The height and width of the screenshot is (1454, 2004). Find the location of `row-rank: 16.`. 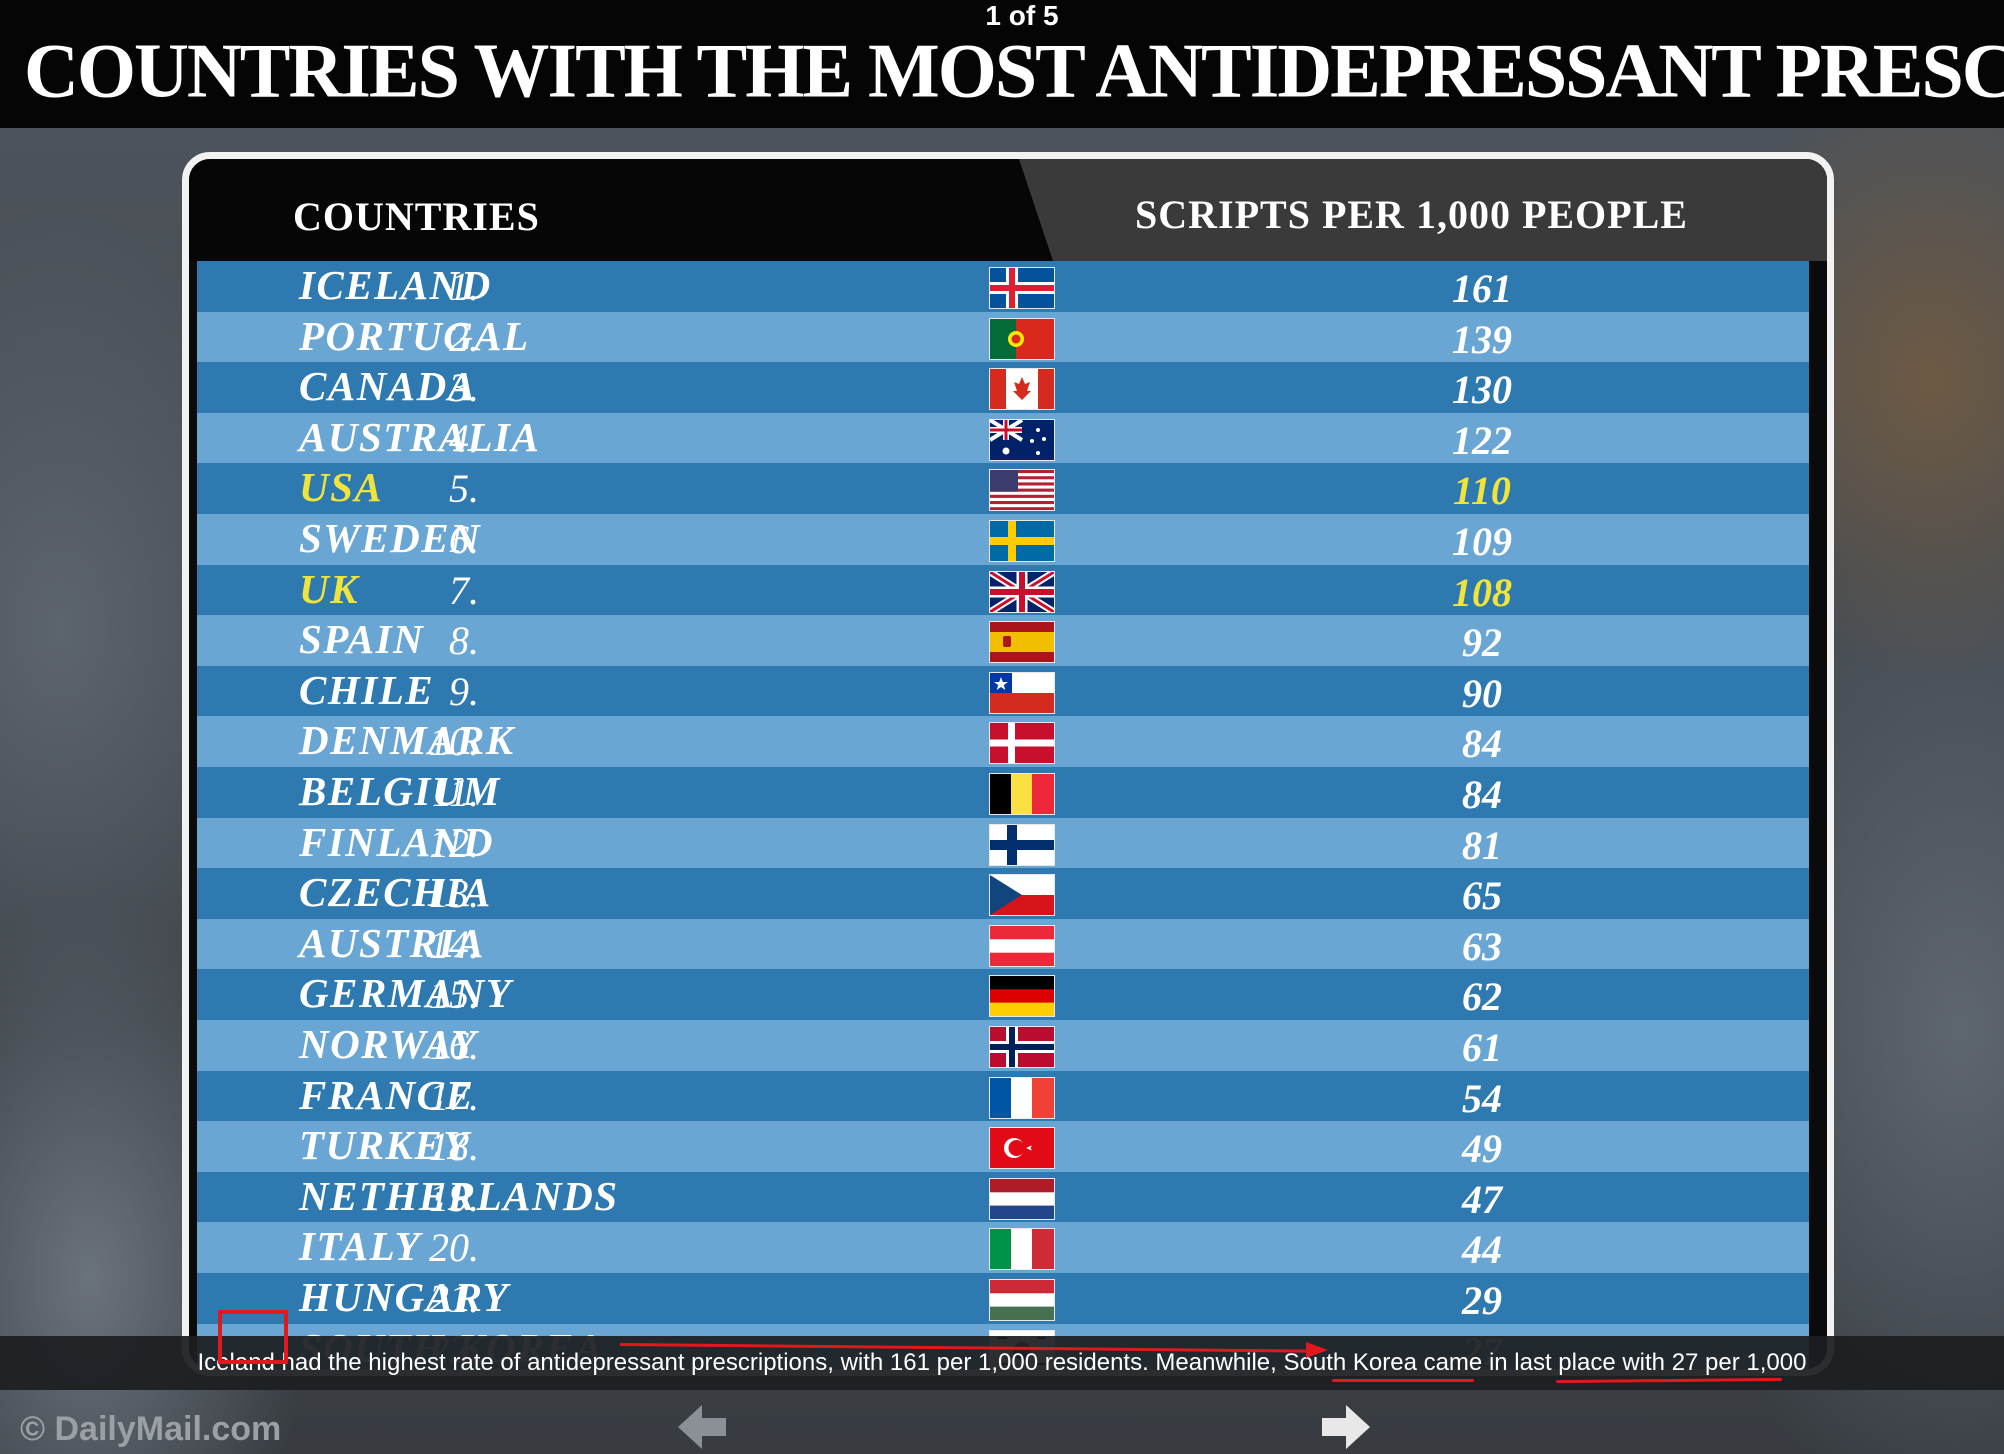

row-rank: 16. is located at coordinates (454, 1045).